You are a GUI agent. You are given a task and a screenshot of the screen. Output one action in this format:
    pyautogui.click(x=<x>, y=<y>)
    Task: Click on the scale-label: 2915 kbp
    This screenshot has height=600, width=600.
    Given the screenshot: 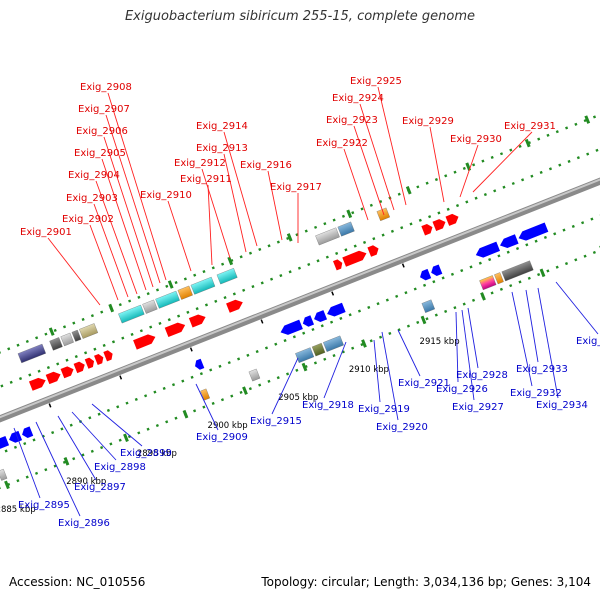 What is the action you would take?
    pyautogui.click(x=440, y=342)
    